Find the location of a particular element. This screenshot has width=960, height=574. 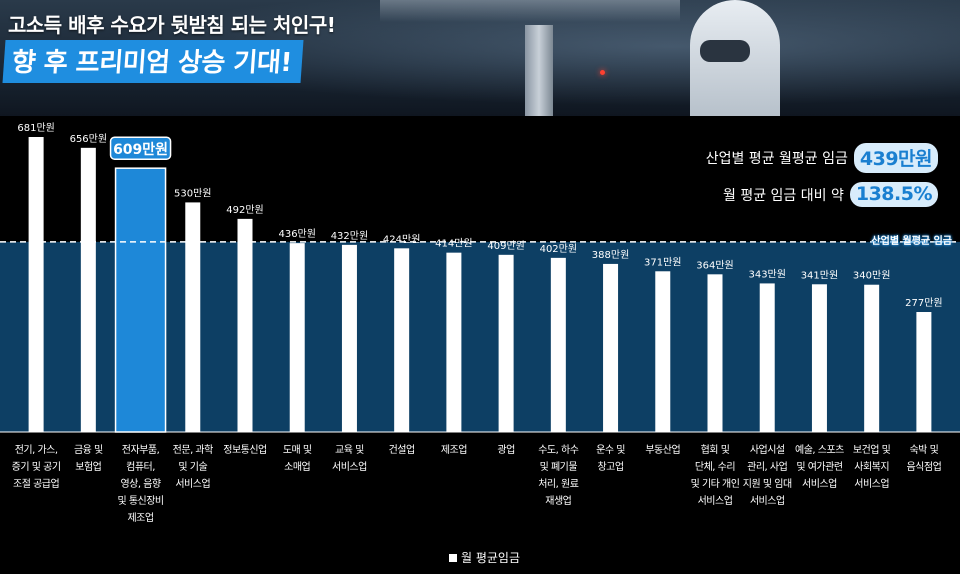

category-label: 전자부품, 컴퓨터, 영상, 음향 및 통신장비 제조업 is located at coordinates (140, 484).